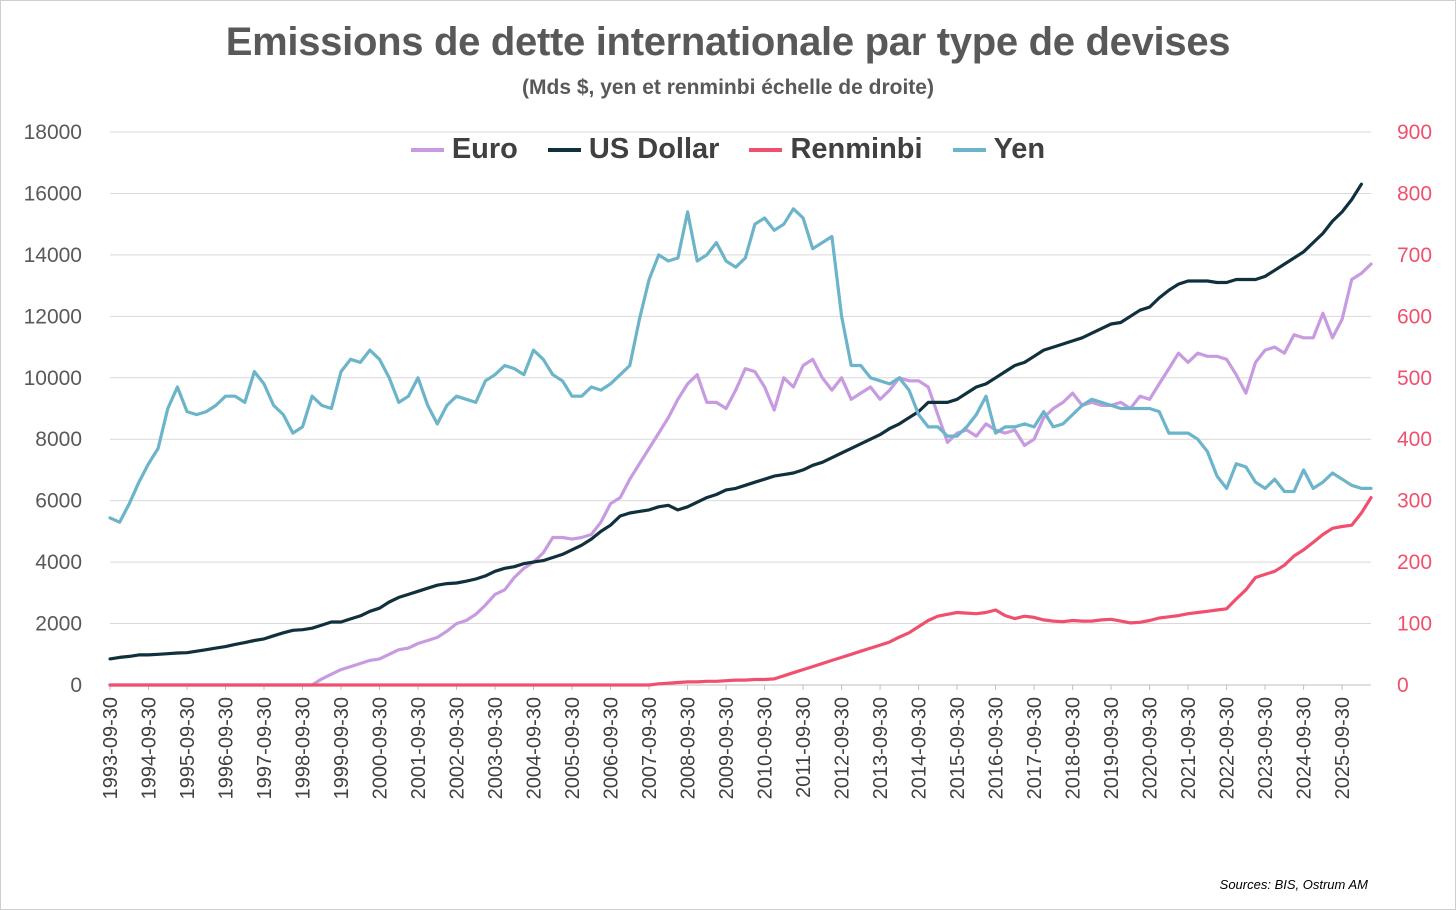  What do you see at coordinates (766, 748) in the screenshot?
I see `x-tick-label: 2010-09-30` at bounding box center [766, 748].